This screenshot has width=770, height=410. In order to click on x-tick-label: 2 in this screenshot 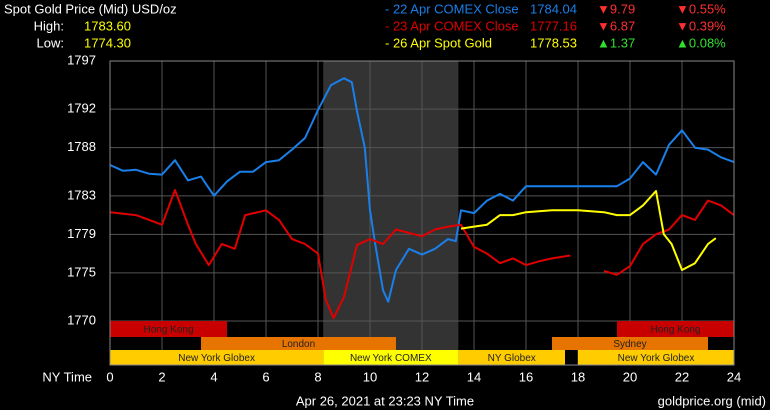, I will do `click(161, 376)`.